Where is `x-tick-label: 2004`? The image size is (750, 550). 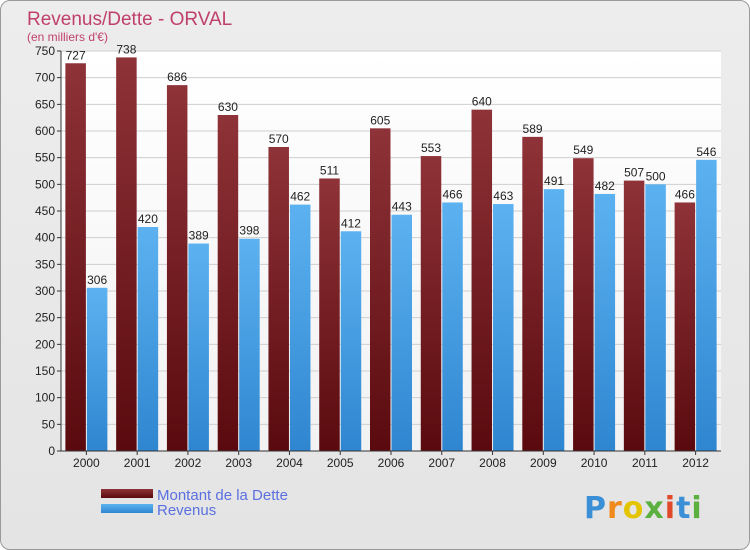 x-tick-label: 2004 is located at coordinates (289, 463).